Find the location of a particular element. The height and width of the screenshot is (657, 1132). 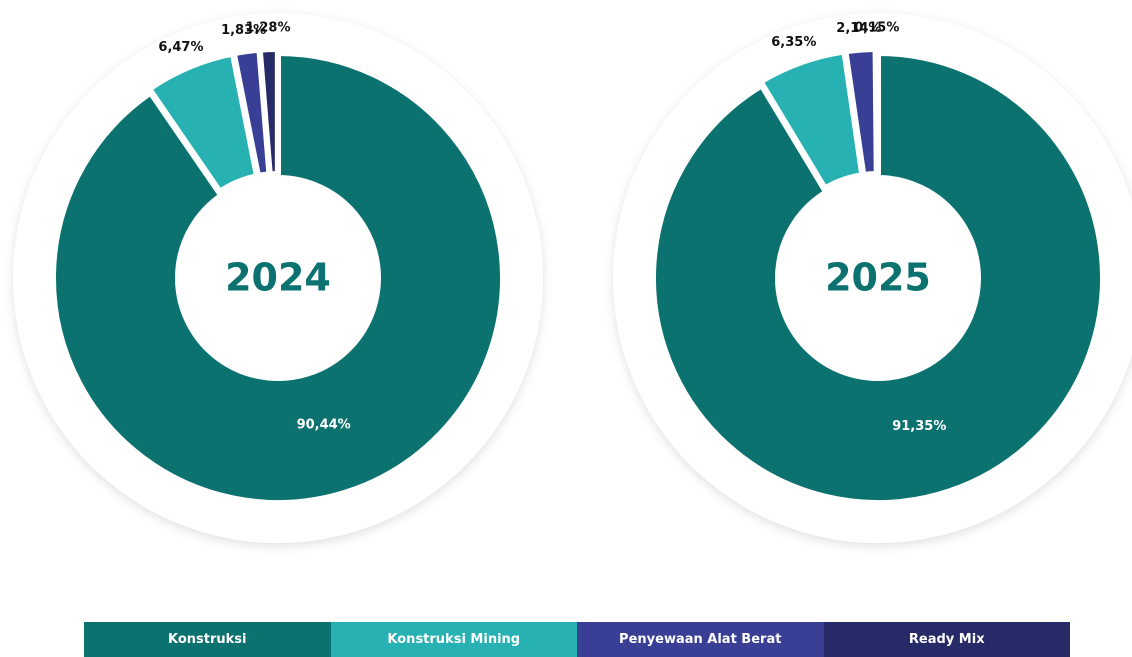

legend-item: Konstruksi is located at coordinates (207, 639).